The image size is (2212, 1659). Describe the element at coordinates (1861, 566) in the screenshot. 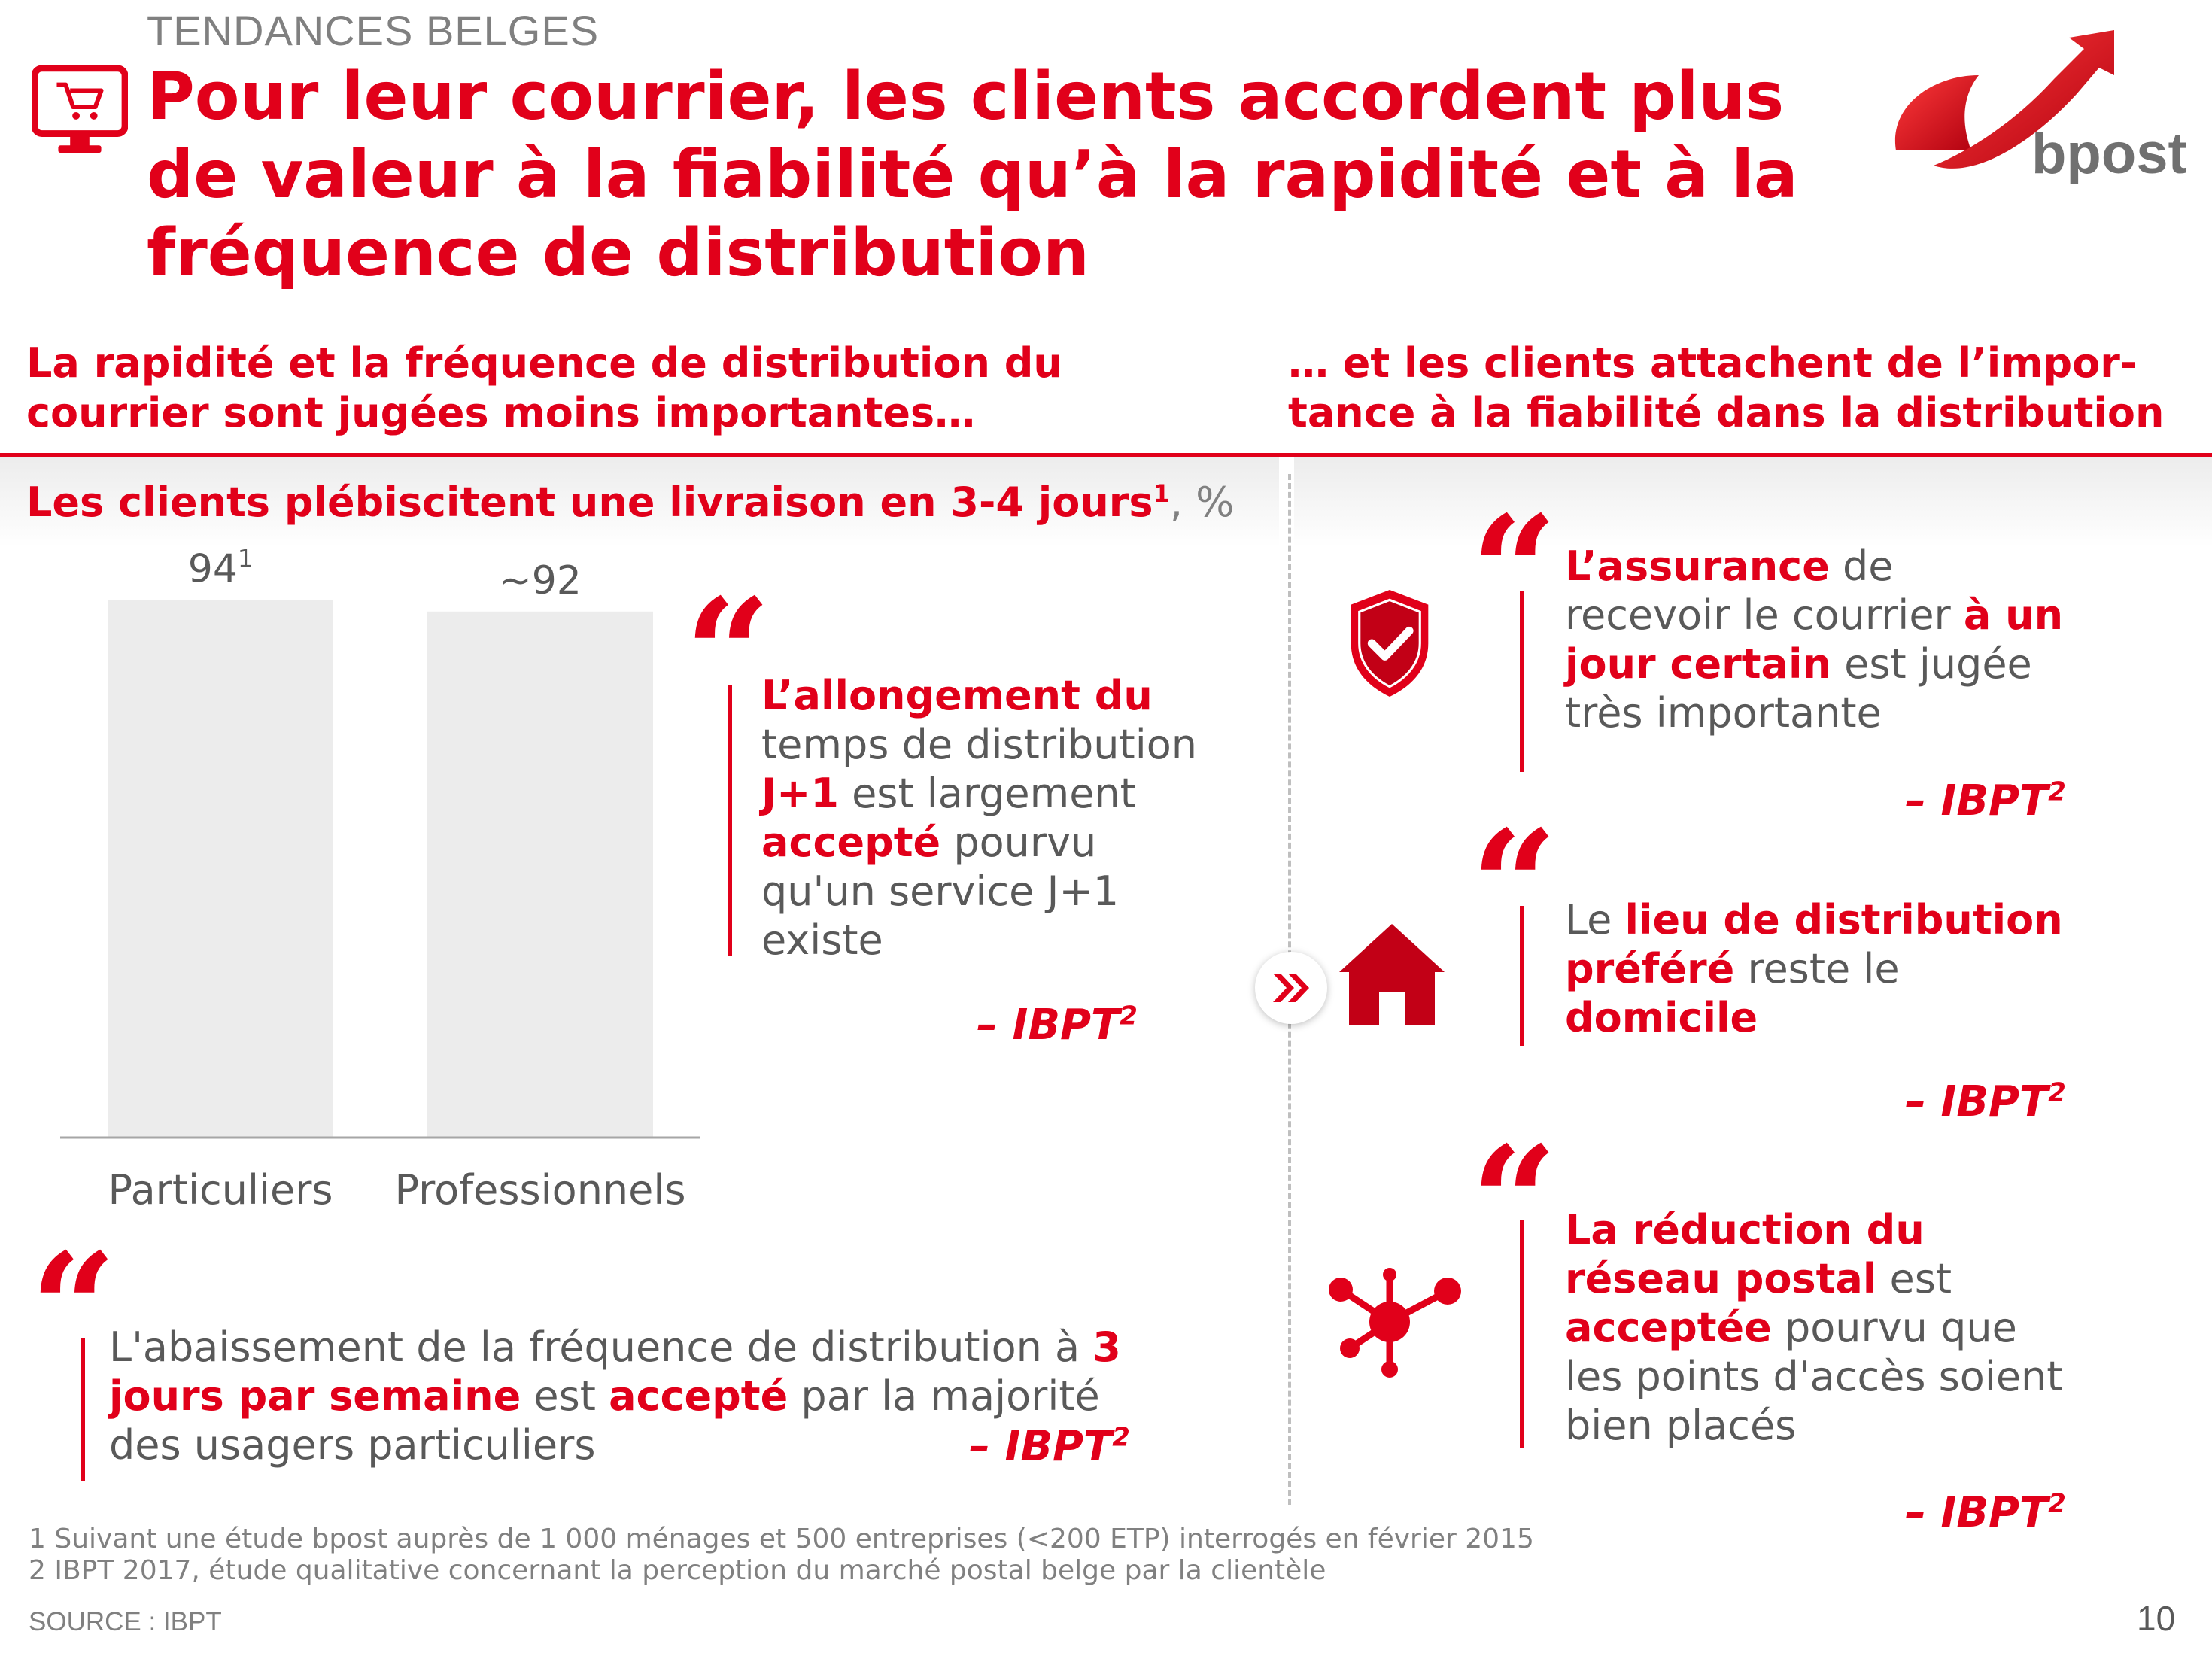

I see `quote-fragment: de` at that location.